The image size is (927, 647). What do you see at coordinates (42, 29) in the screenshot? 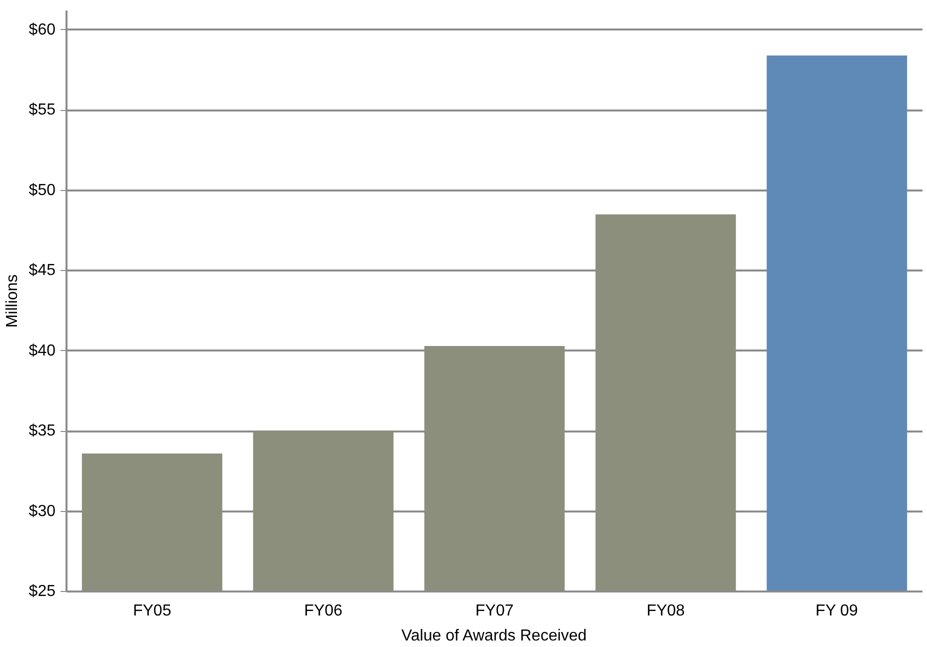
I see `y-tick-label: $60` at bounding box center [42, 29].